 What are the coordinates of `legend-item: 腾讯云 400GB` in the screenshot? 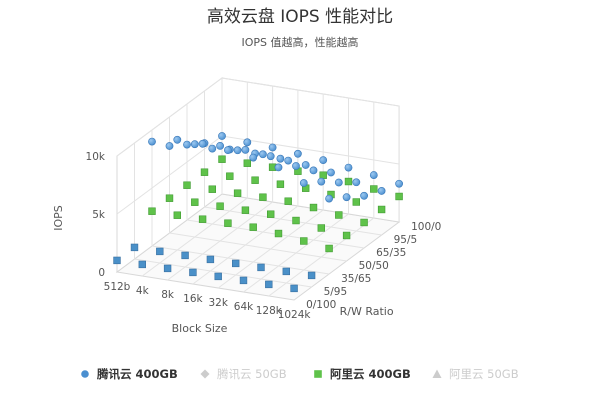 It's located at (129, 374).